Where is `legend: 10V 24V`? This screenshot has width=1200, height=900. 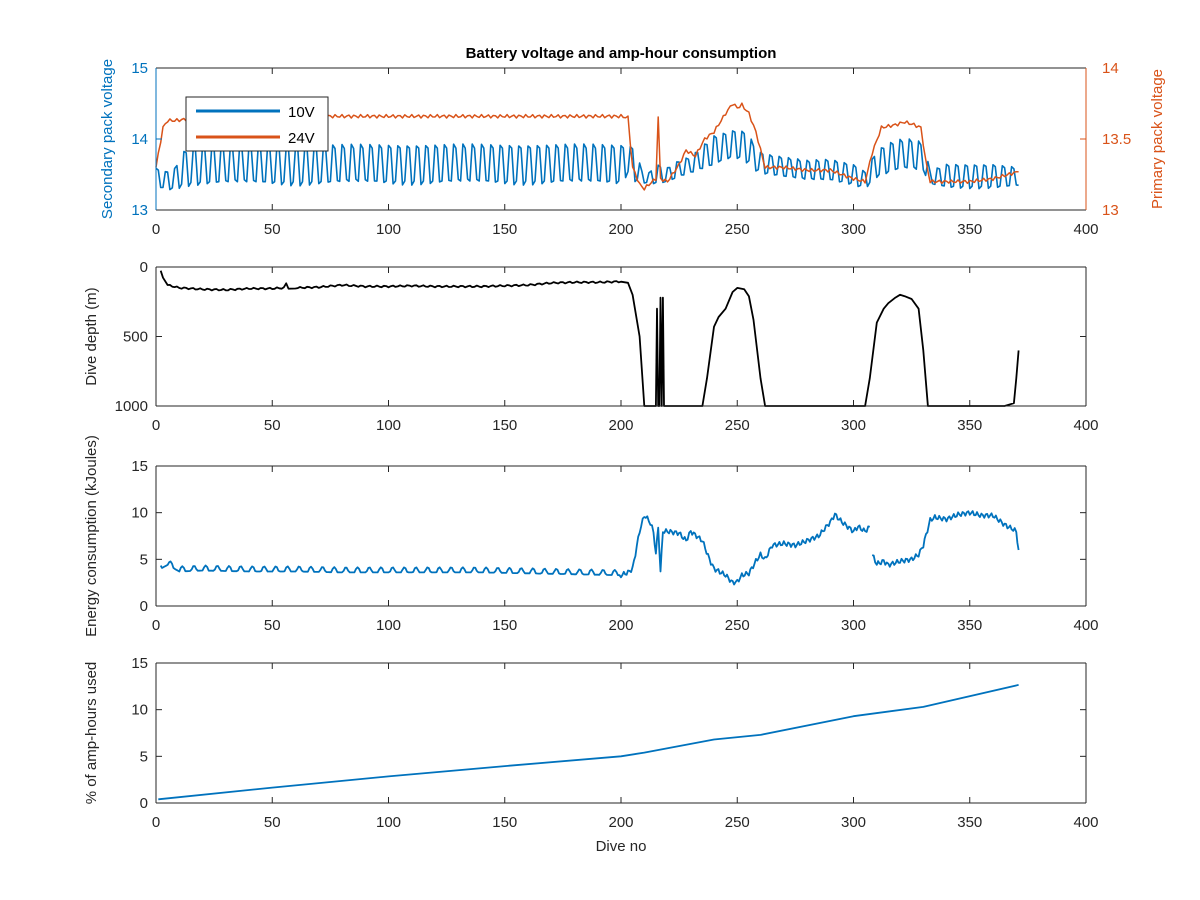
legend: 10V 24V is located at coordinates (257, 124).